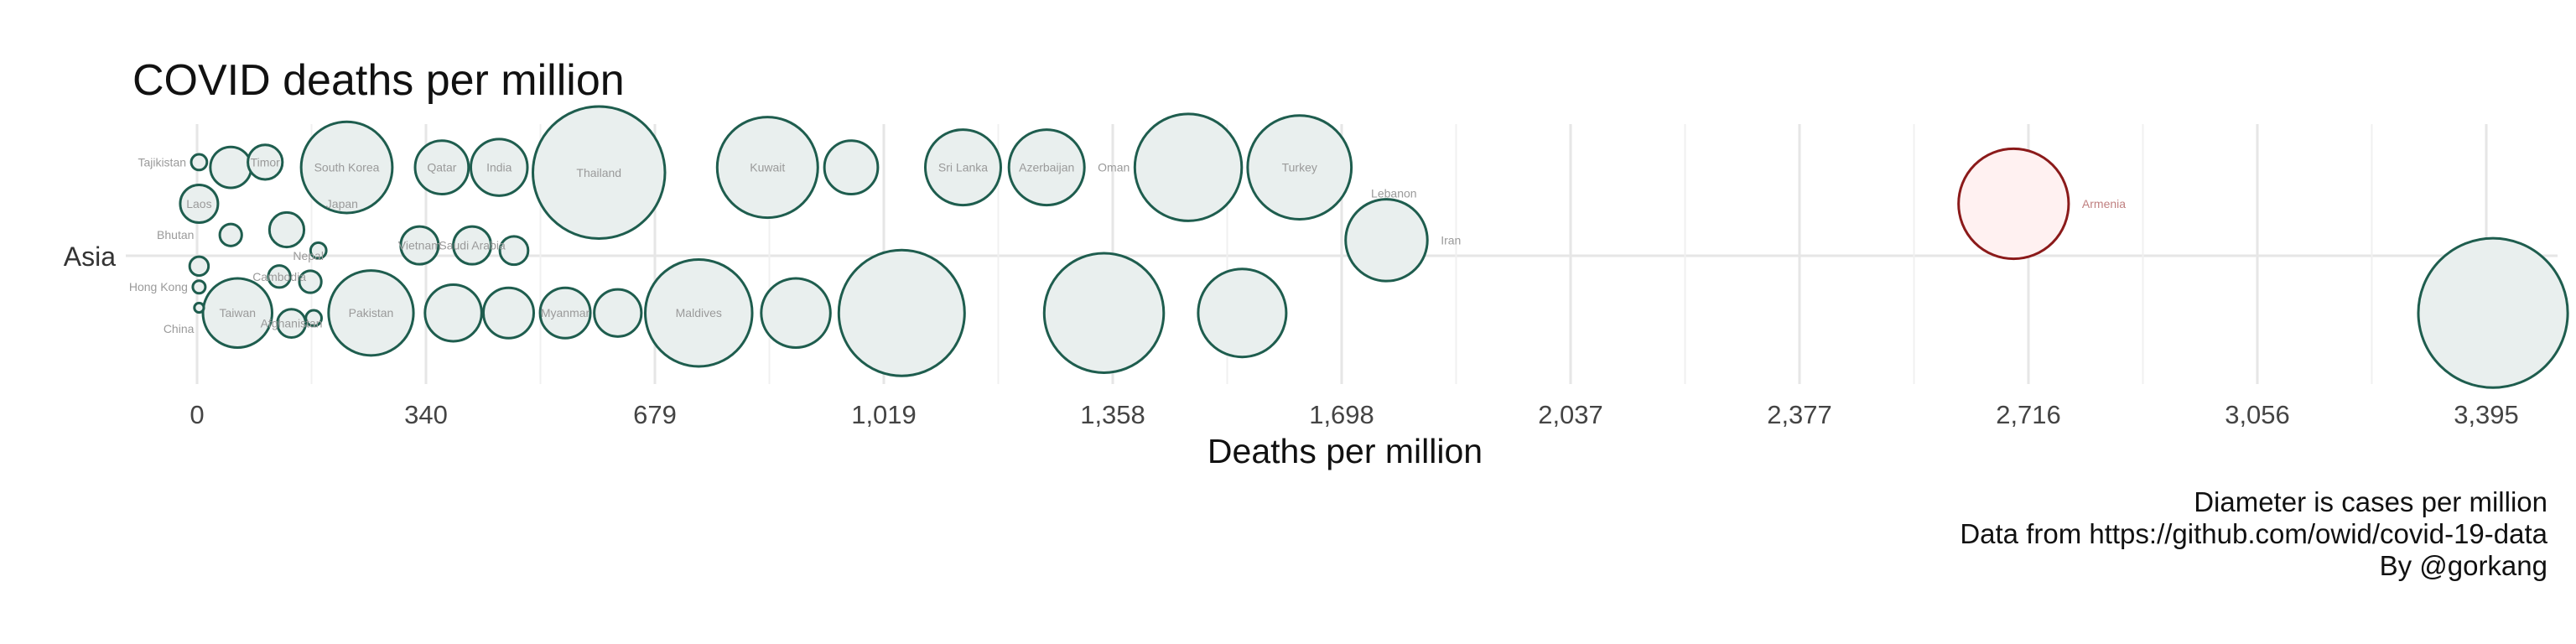  I want to click on x-tick-label: 2,037, so click(1570, 414).